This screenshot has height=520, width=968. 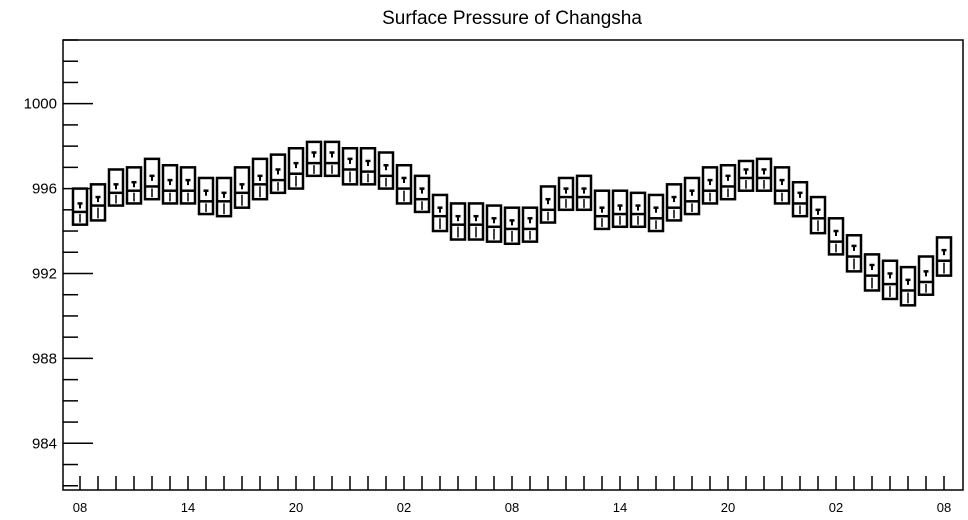 I want to click on y-tick-label: 996, so click(x=44, y=189).